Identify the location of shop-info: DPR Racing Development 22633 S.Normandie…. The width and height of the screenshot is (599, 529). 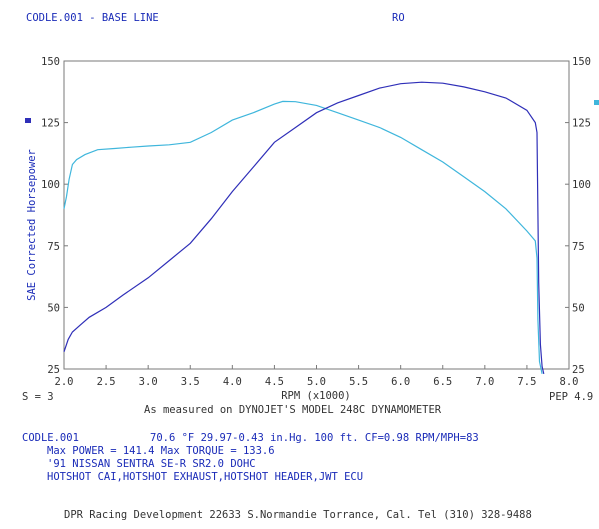
(298, 515).